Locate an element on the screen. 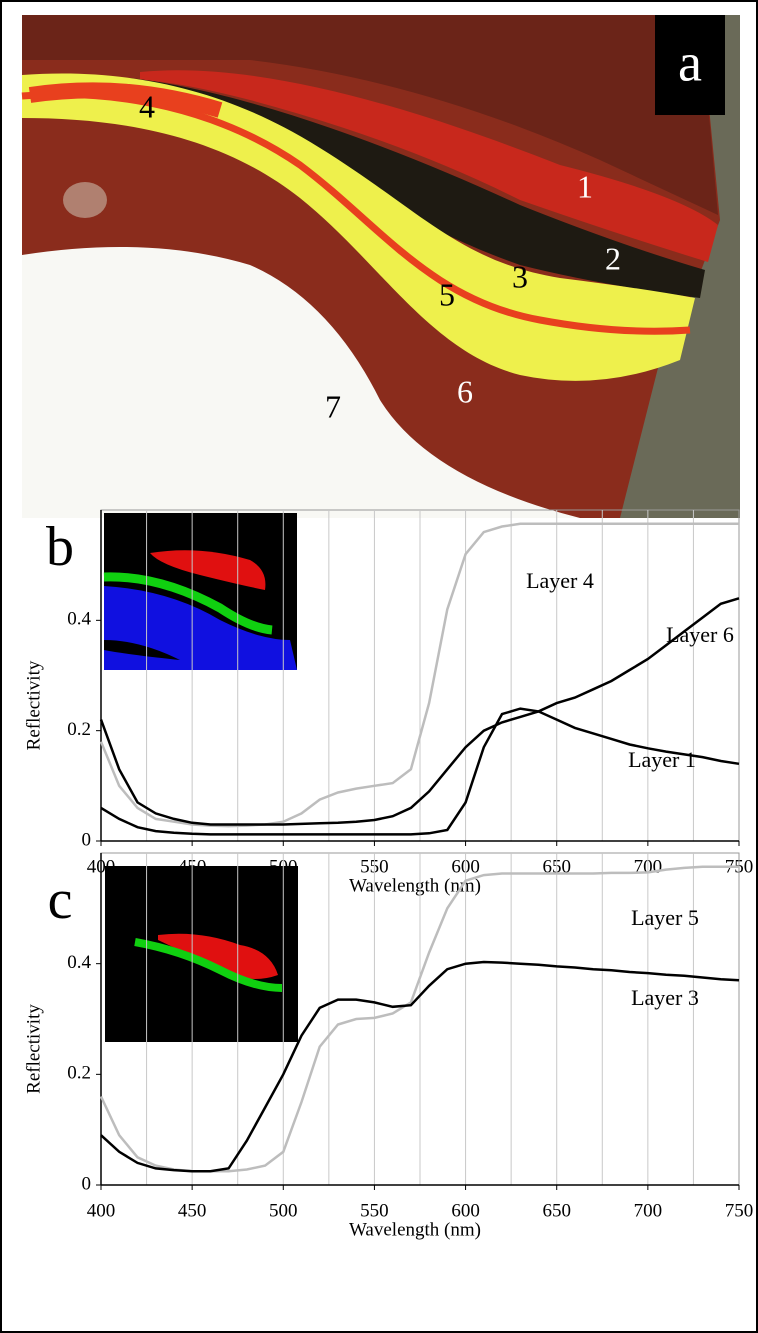 This screenshot has width=758, height=1333. layer-label: 5 is located at coordinates (447, 294).